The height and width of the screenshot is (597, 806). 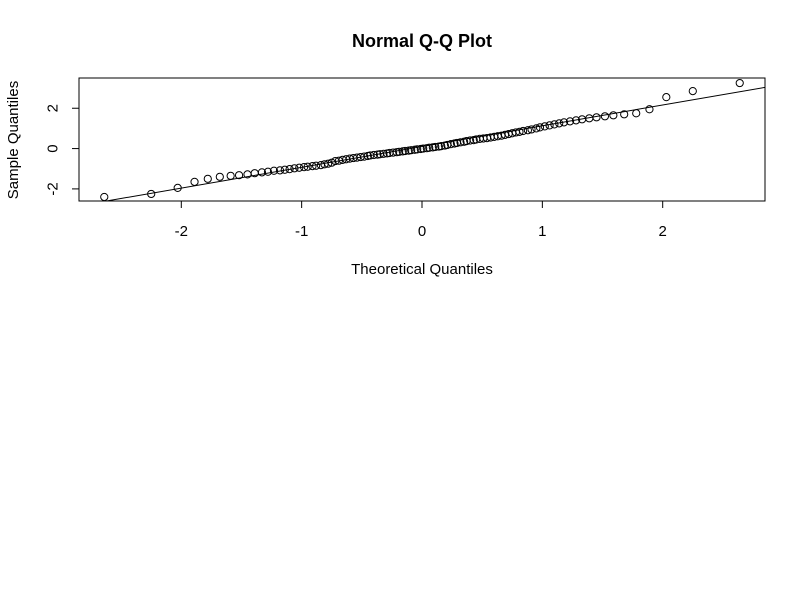 I want to click on x-tick-label: -2, so click(x=181, y=231).